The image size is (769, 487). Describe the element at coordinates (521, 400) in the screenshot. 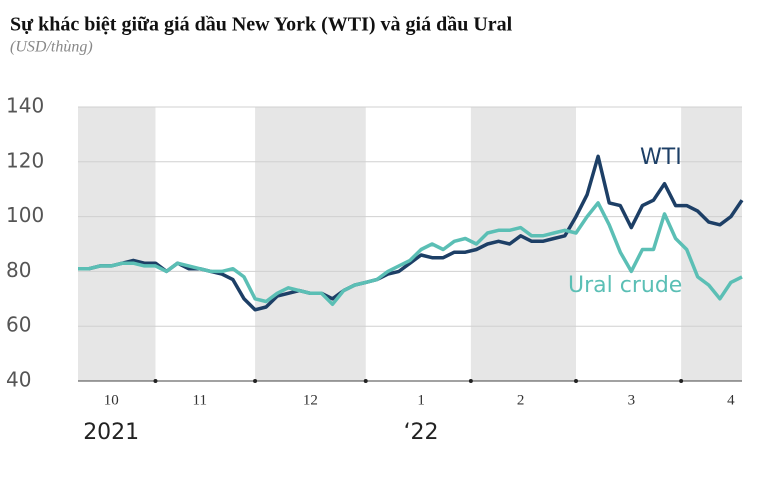

I see `x-tick-label: 2` at that location.